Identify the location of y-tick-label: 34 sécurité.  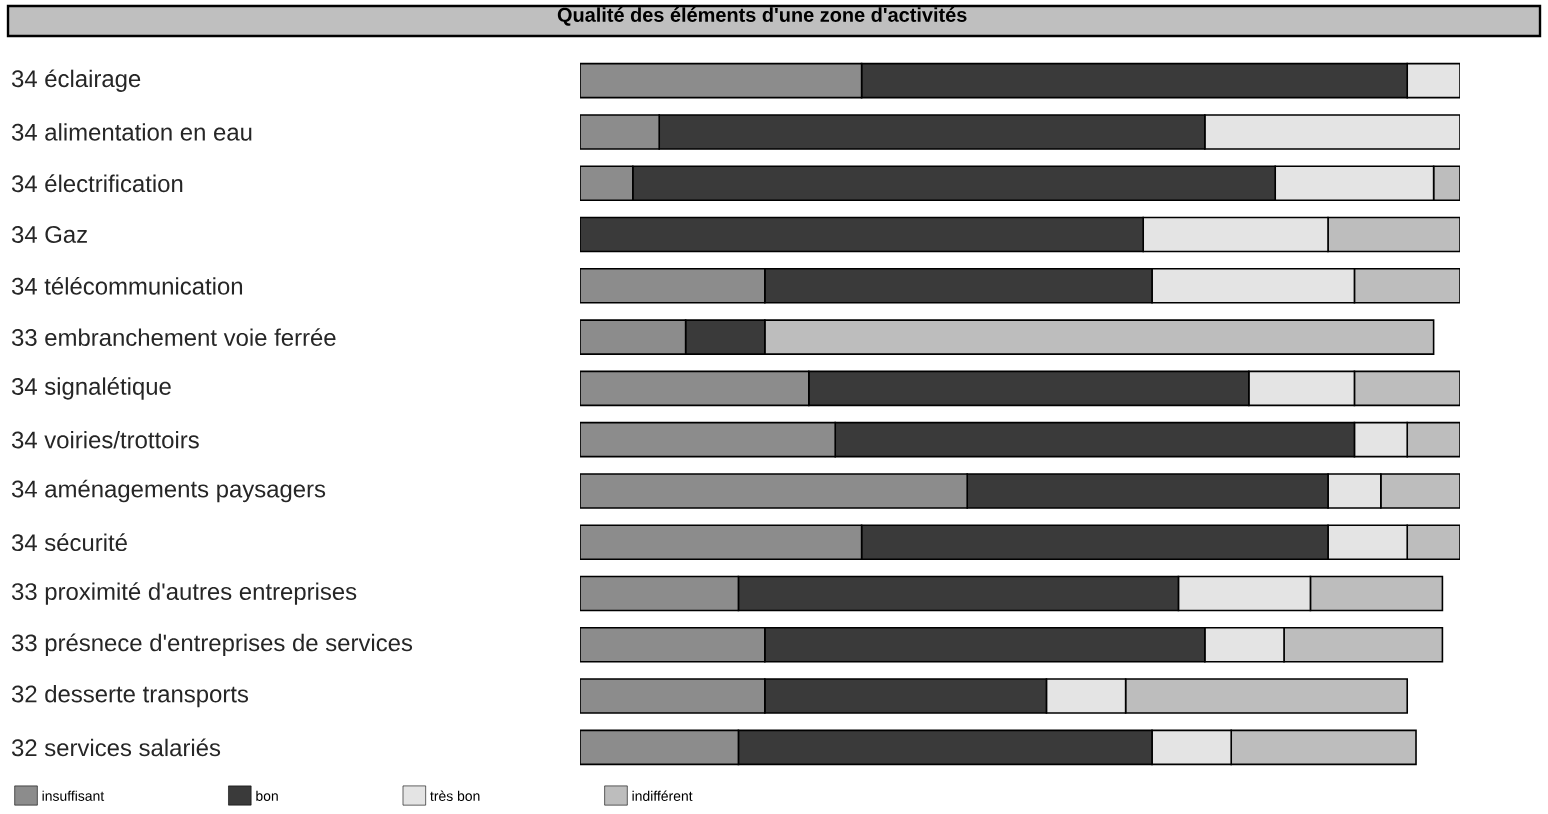
(69, 542).